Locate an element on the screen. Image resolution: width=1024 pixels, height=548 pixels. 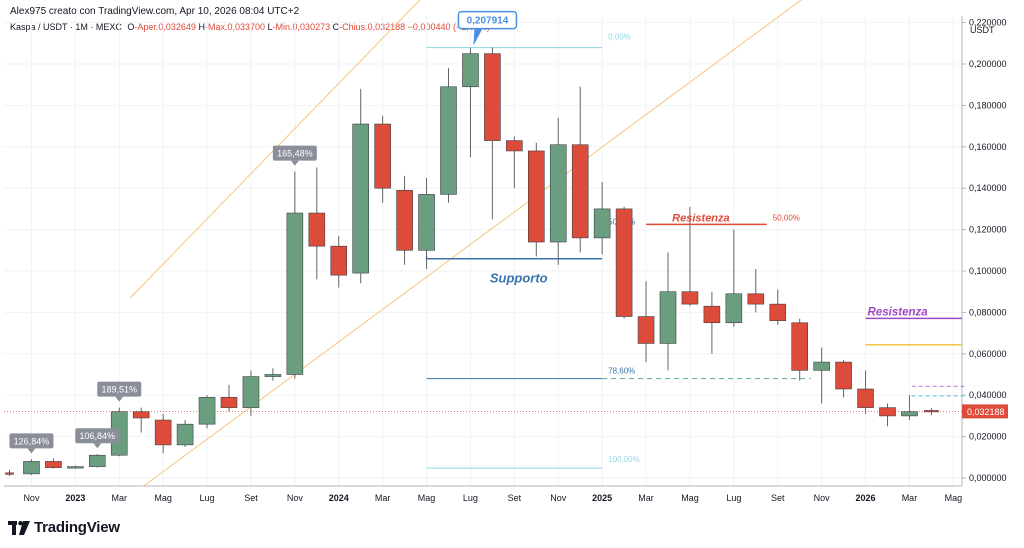
ohlc-o-value: -Aper.0,032649 is located at coordinates (165, 27).